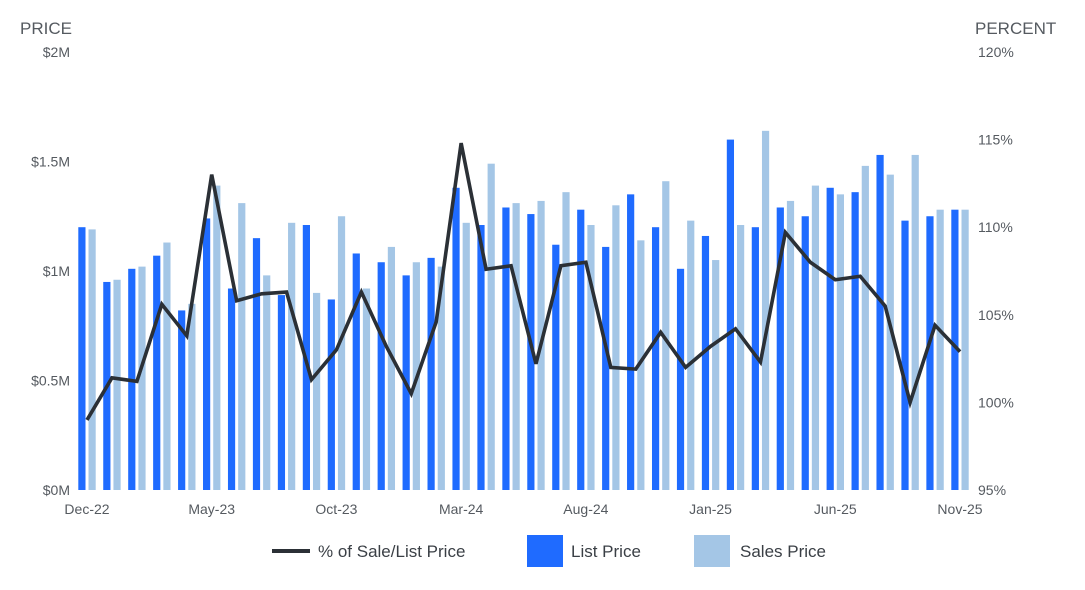 The height and width of the screenshot is (590, 1085). Describe the element at coordinates (835, 509) in the screenshot. I see `x-tick-label: Jun-25` at that location.